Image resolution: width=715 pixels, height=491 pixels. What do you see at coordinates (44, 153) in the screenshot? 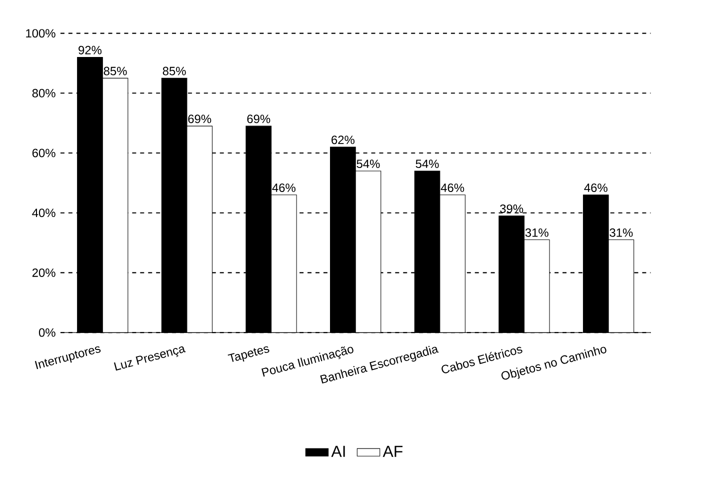
I see `y-tick-label: 60%` at bounding box center [44, 153].